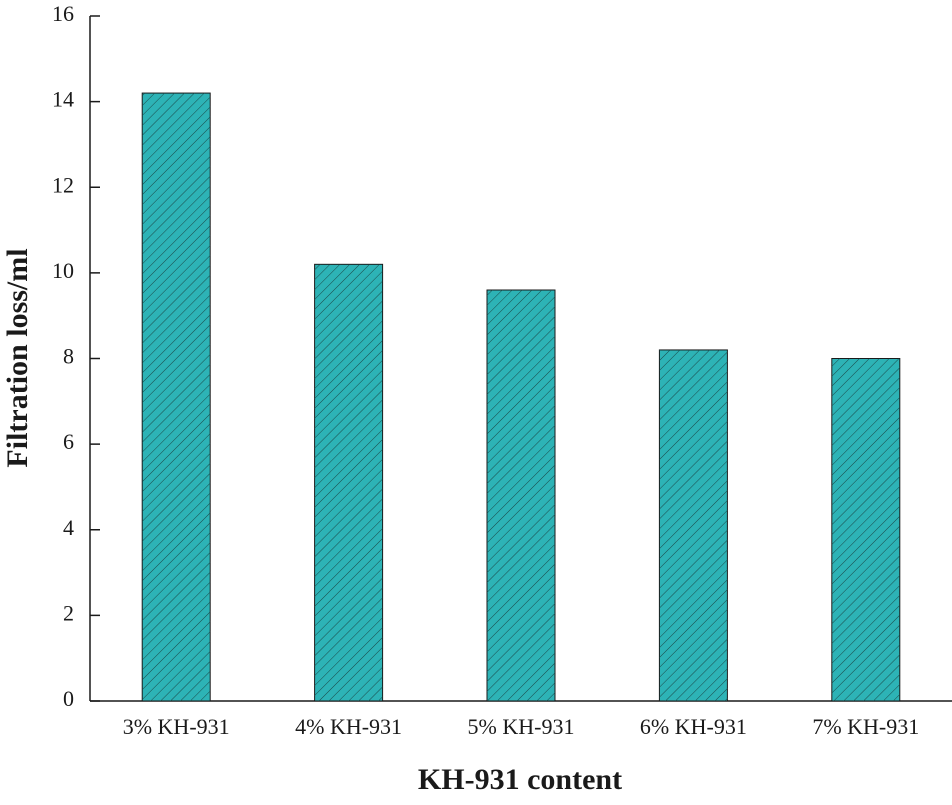 The image size is (952, 805). What do you see at coordinates (521, 726) in the screenshot?
I see `x-tick-label: 5% KH-931` at bounding box center [521, 726].